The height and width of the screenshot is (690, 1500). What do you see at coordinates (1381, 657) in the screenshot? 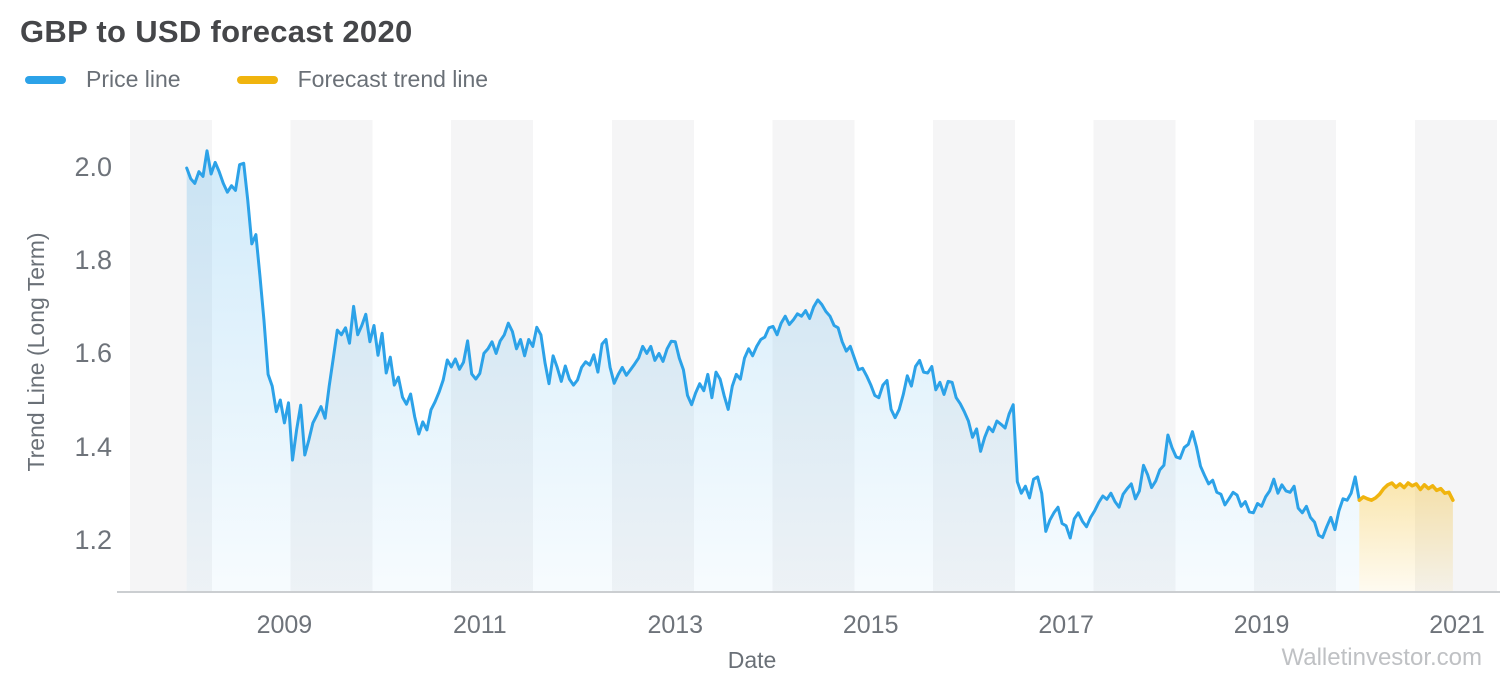
I see `watermark: Walletinvestor.com` at bounding box center [1381, 657].